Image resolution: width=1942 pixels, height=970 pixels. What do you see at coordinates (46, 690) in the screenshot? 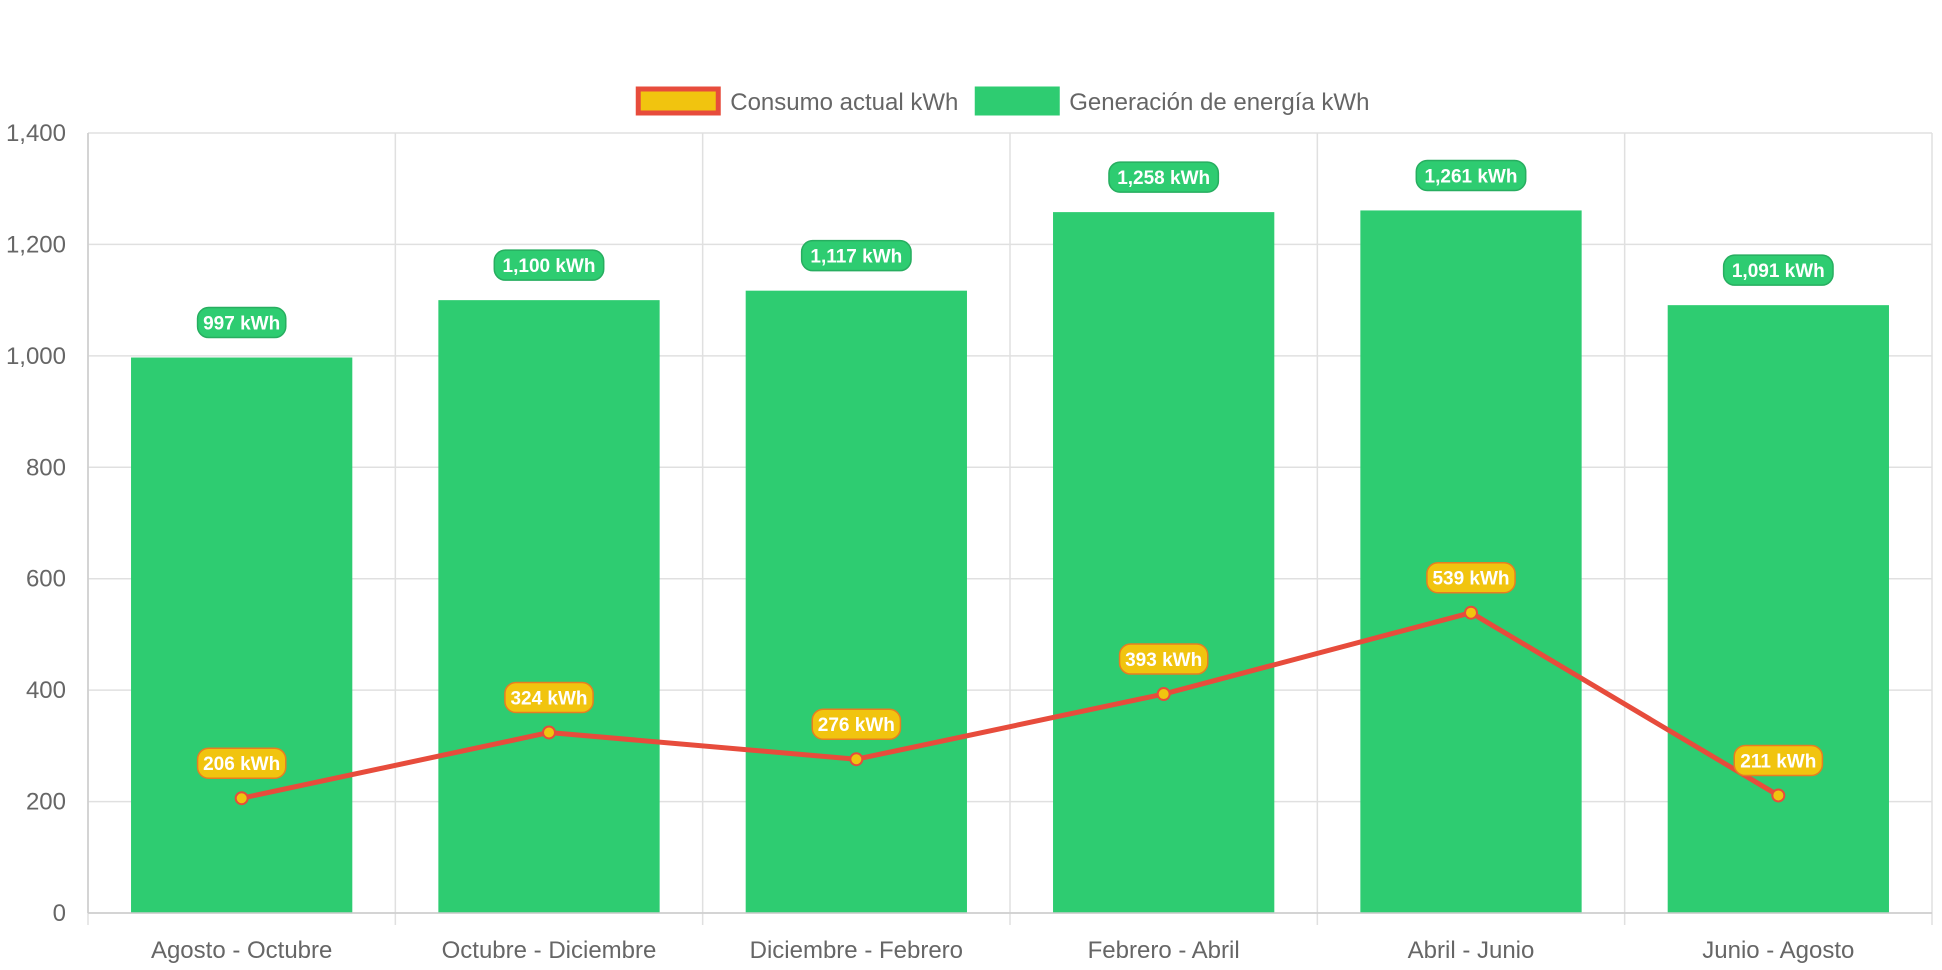
I see `y-tick-label: 400` at bounding box center [46, 690].